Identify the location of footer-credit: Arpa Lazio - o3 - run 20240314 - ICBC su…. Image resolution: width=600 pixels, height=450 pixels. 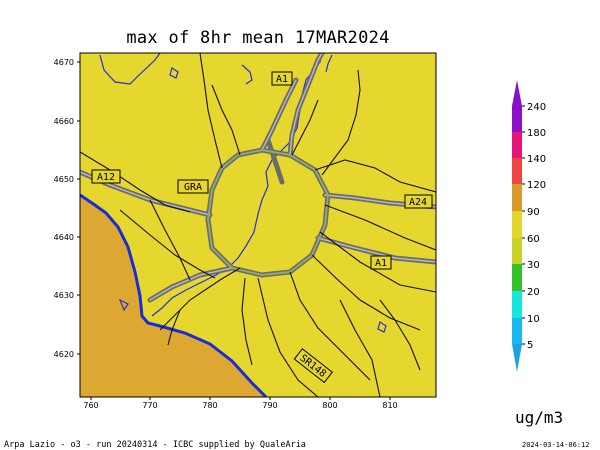
(155, 445).